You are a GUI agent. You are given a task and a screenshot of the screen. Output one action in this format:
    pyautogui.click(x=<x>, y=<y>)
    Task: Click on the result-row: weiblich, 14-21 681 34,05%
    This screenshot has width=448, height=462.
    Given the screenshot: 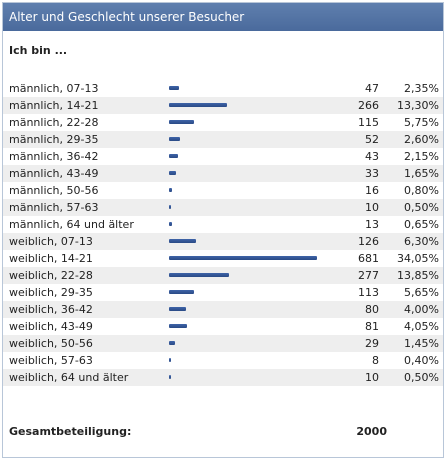 What is the action you would take?
    pyautogui.click(x=223, y=258)
    